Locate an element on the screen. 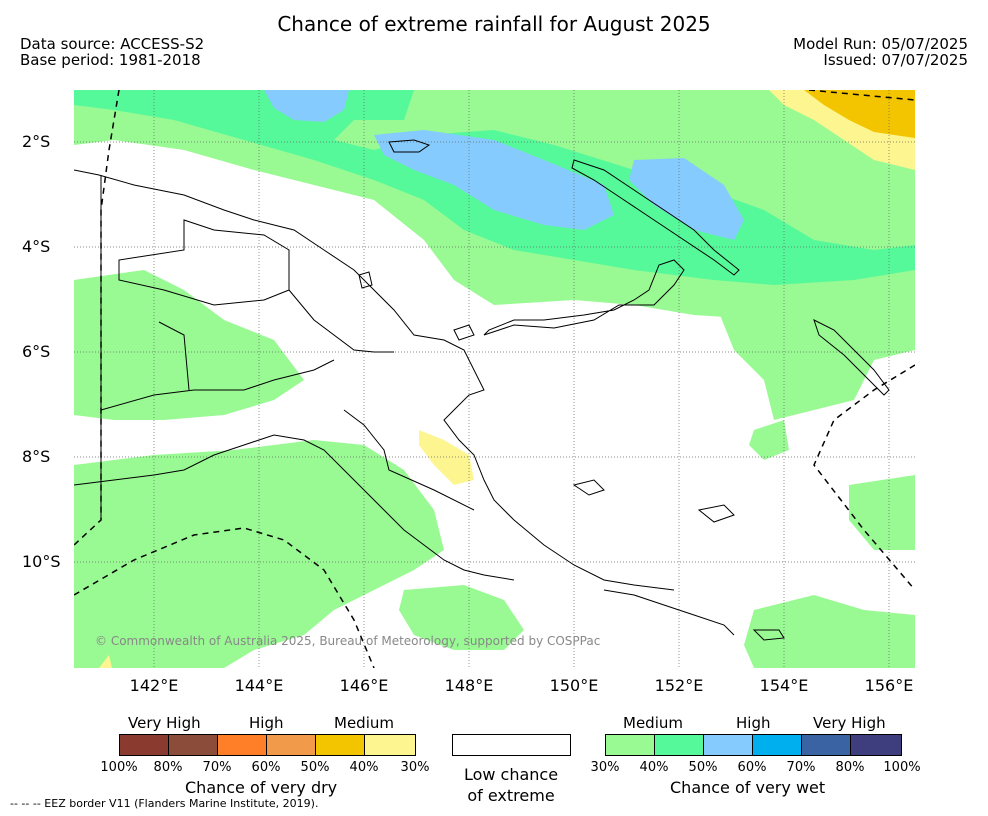 The image size is (988, 816). dry-tick: 30% is located at coordinates (415, 767).